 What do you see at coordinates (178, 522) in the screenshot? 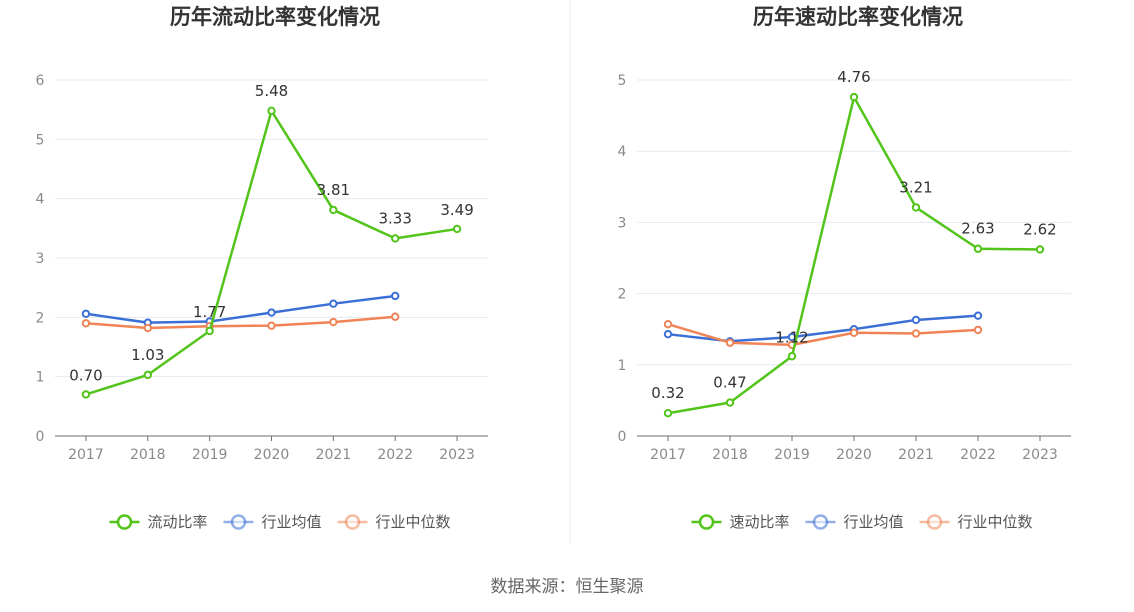
I see `legend-label: 流动比率` at bounding box center [178, 522].